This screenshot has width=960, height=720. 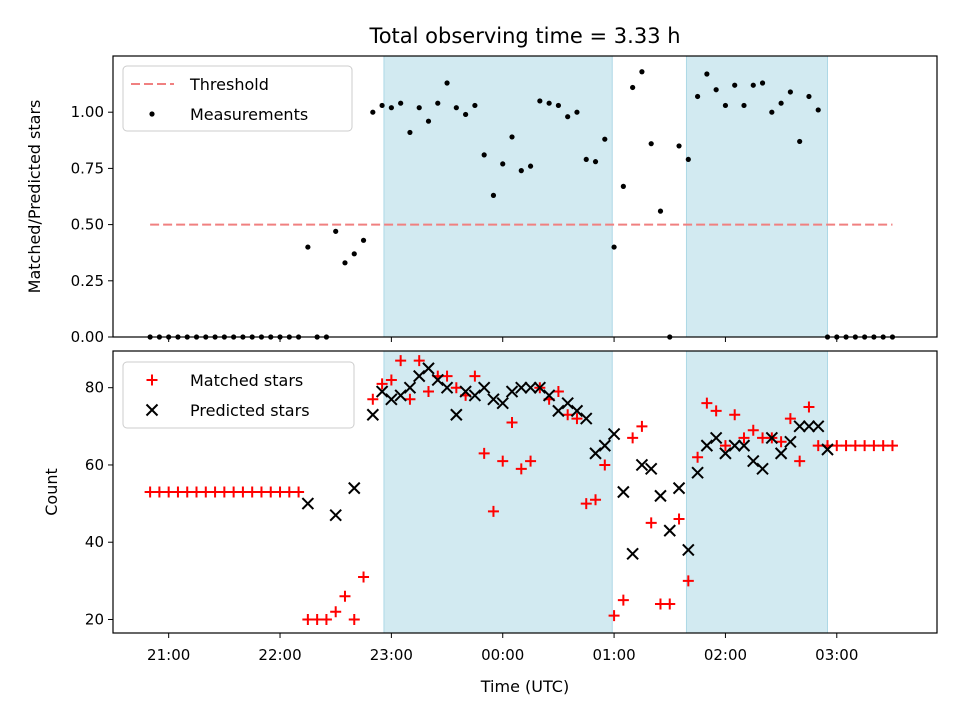 What do you see at coordinates (152, 380) in the screenshot?
I see `legend-matched-swatch` at bounding box center [152, 380].